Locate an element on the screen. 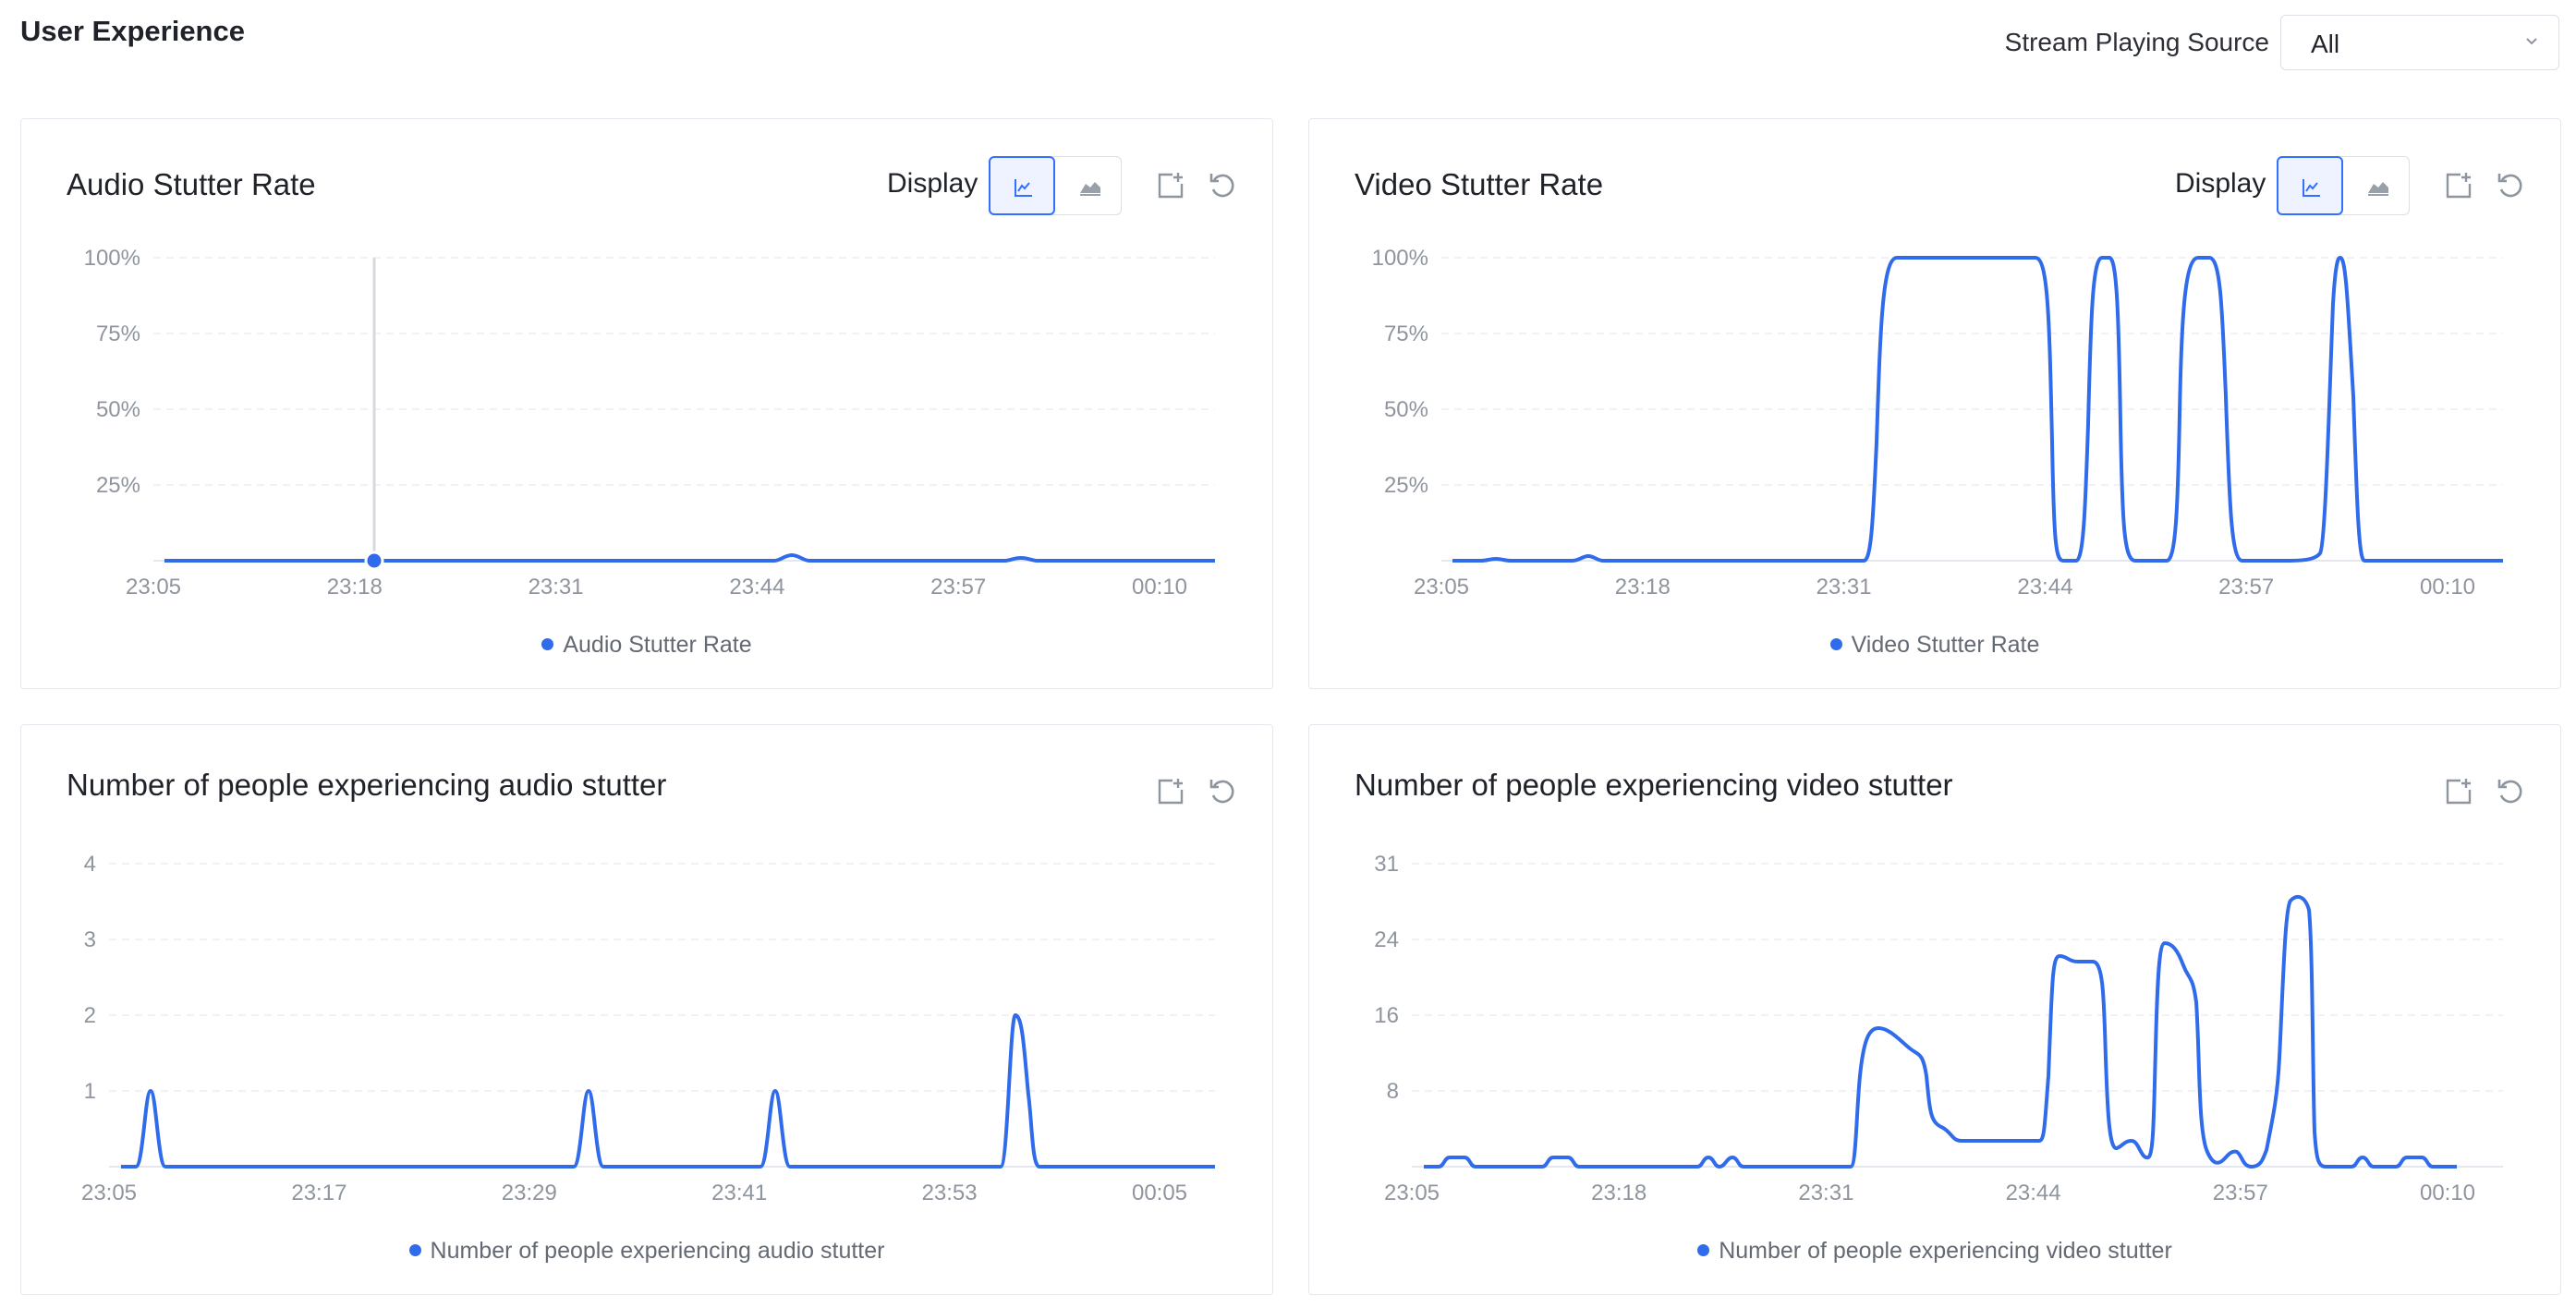 The height and width of the screenshot is (1308, 2576). chevron-down-icon is located at coordinates (2531, 43).